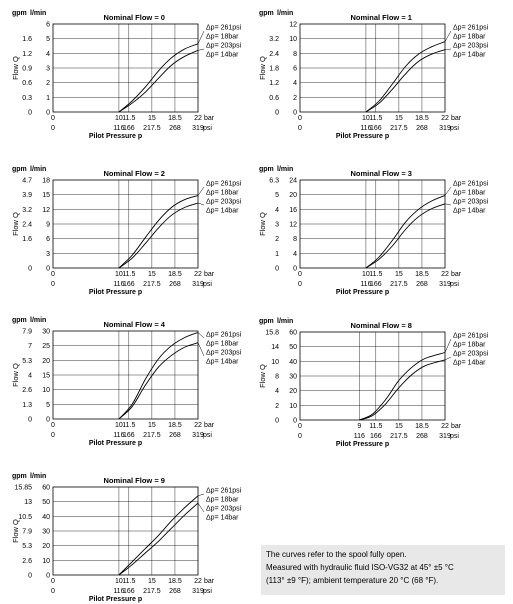 The width and height of the screenshot is (513, 604). What do you see at coordinates (277, 210) in the screenshot?
I see `y-tick-label-gpm: 4` at bounding box center [277, 210].